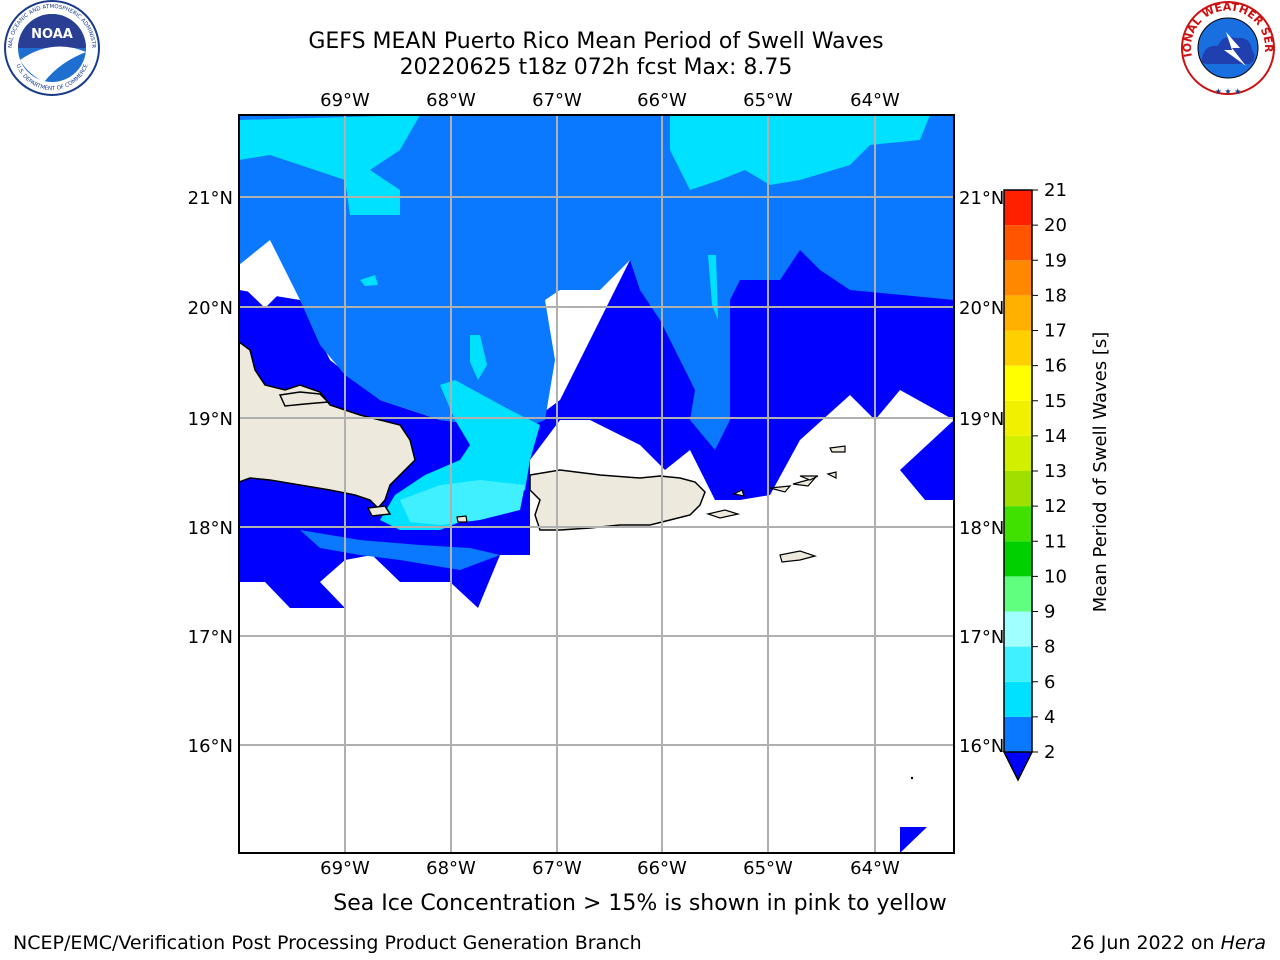 This screenshot has width=1280, height=960. I want to click on national-weather-service-logo: NATIONAL WEATHER SERVICE ★ ★ ★, so click(637, 48).